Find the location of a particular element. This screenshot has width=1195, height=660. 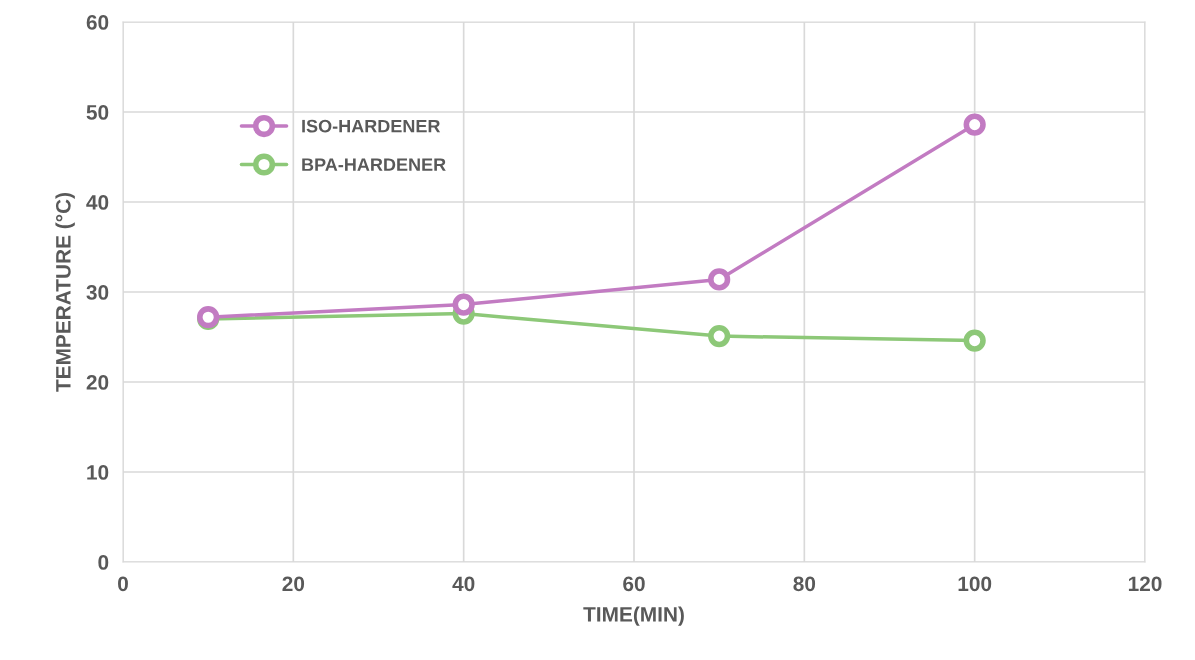

y-tick-label: 50 is located at coordinates (97, 112).